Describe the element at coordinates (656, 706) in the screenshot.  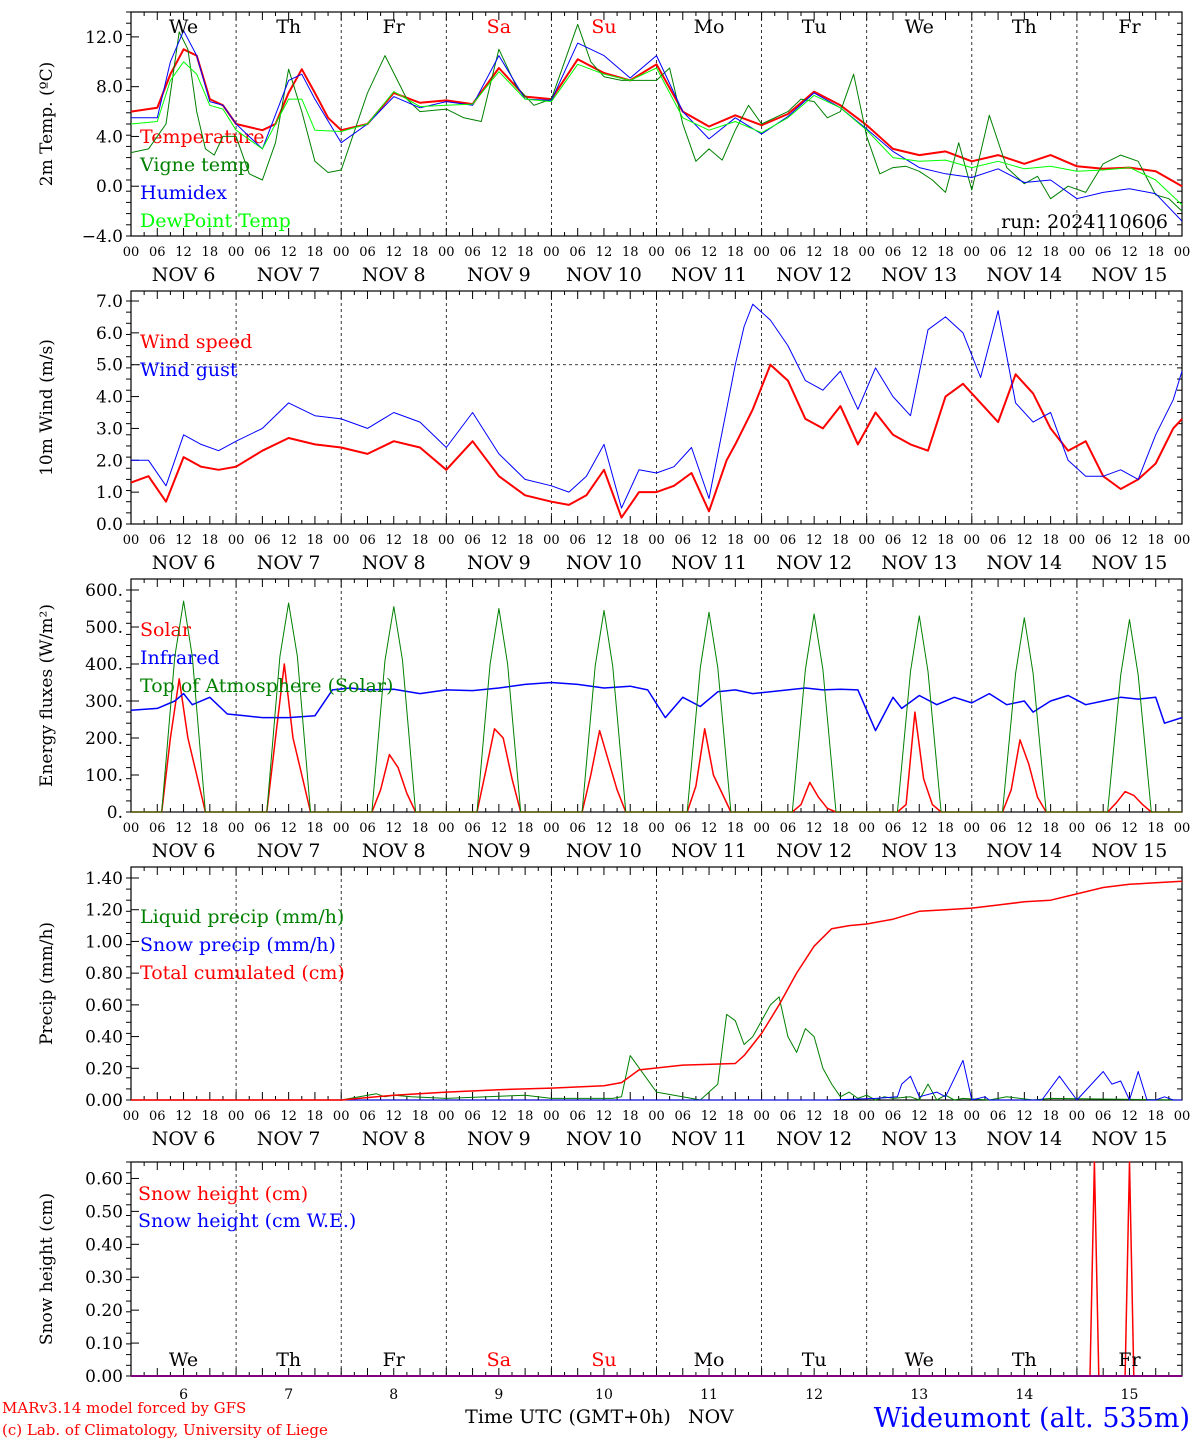
I see `series-line-infrared` at that location.